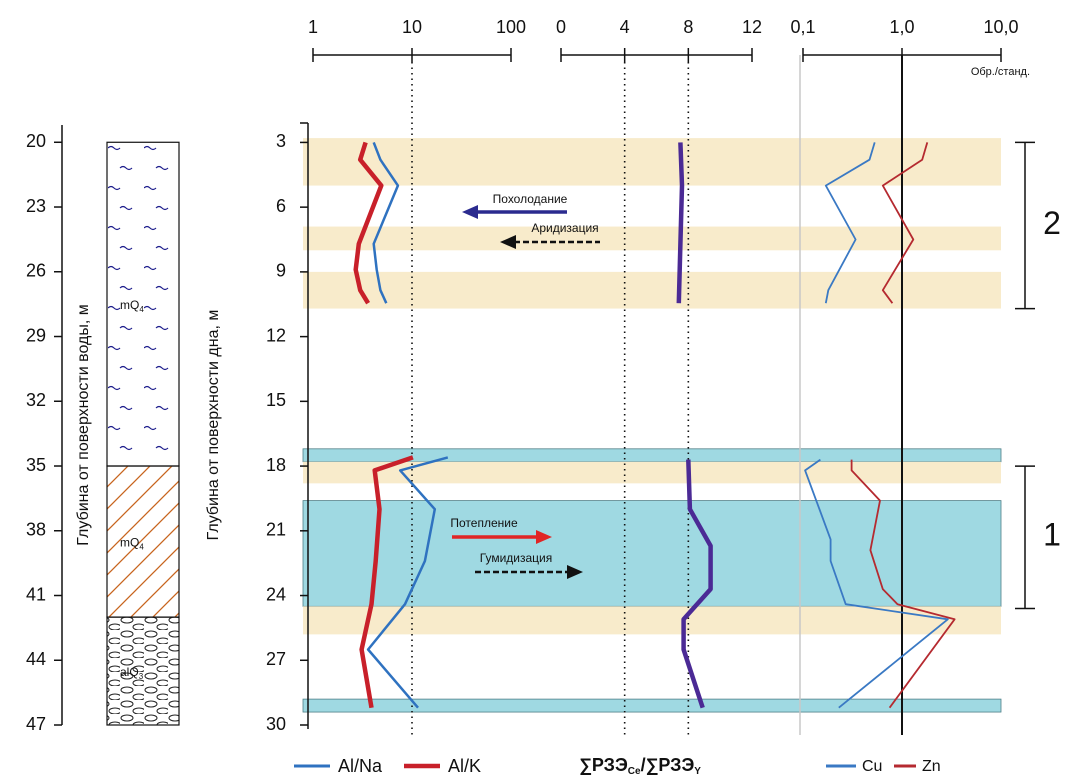 The width and height of the screenshot is (1066, 779). What do you see at coordinates (36, 724) in the screenshot?
I see `y-tick-label: 47` at bounding box center [36, 724].